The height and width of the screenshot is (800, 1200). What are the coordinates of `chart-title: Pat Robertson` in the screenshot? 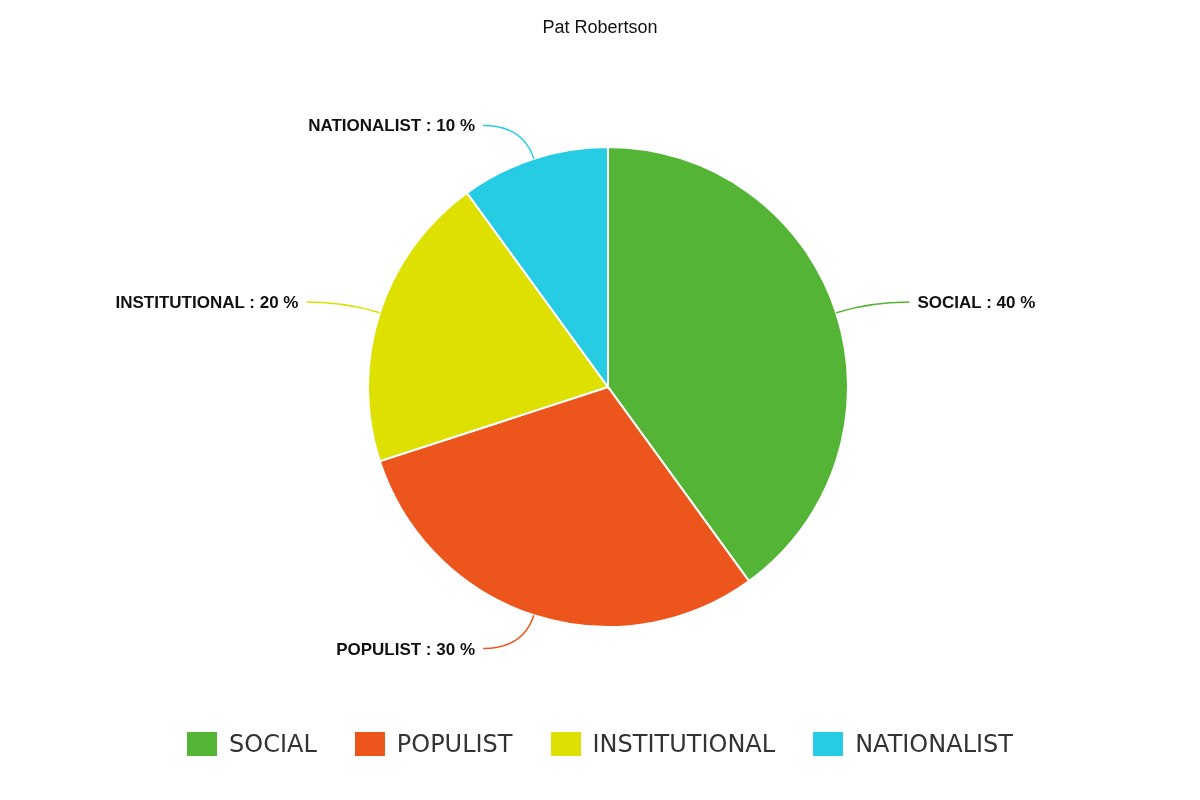 It's located at (600, 27).